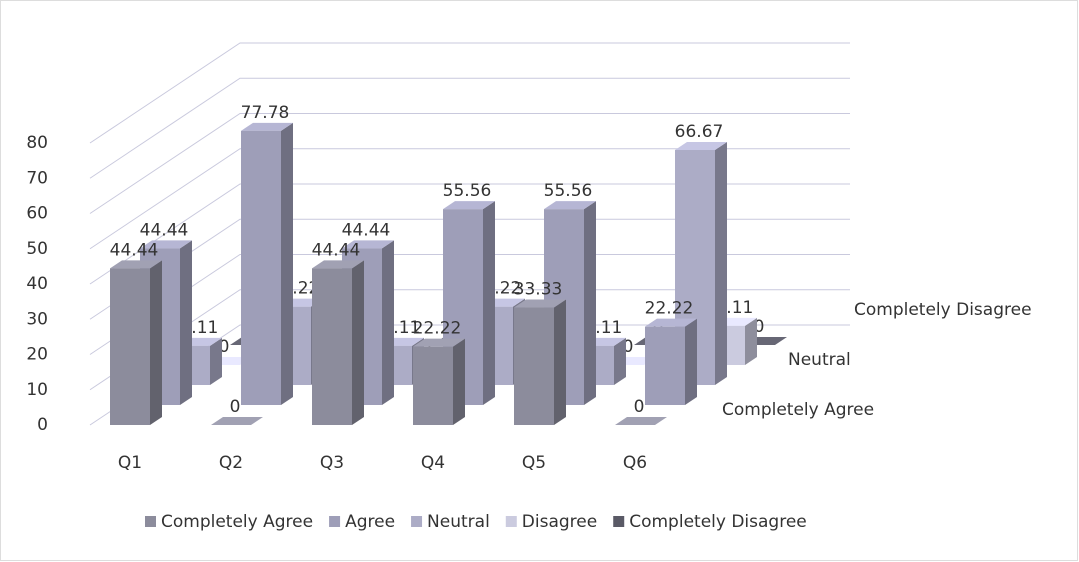  What do you see at coordinates (332, 463) in the screenshot?
I see `x-tick-label: Q3` at bounding box center [332, 463].